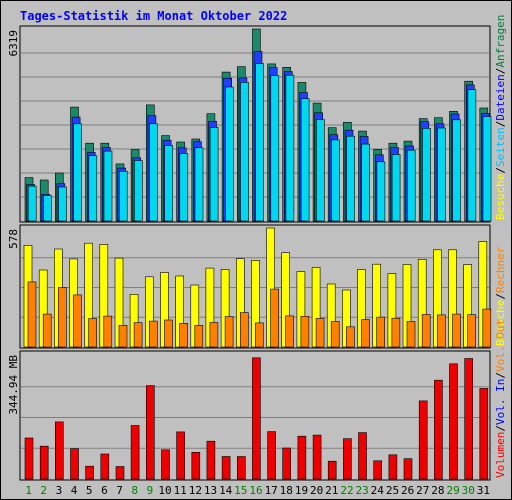 This screenshot has height=500, width=512. What do you see at coordinates (500, 269) in the screenshot?
I see `legend-entry: Rechner` at bounding box center [500, 269].